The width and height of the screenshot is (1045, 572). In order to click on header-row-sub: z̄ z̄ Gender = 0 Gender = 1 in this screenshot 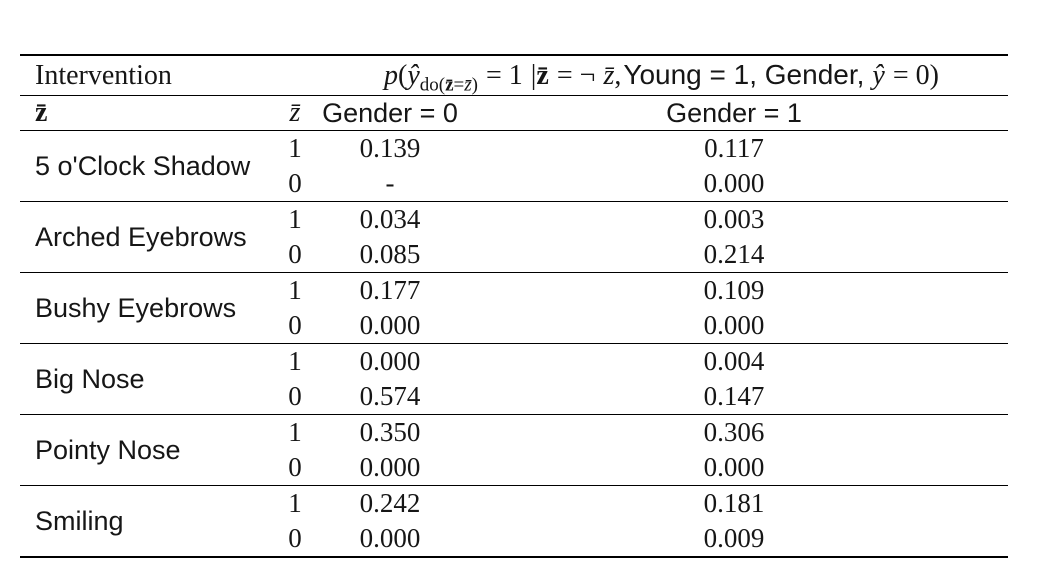, I will do `click(514, 113)`.